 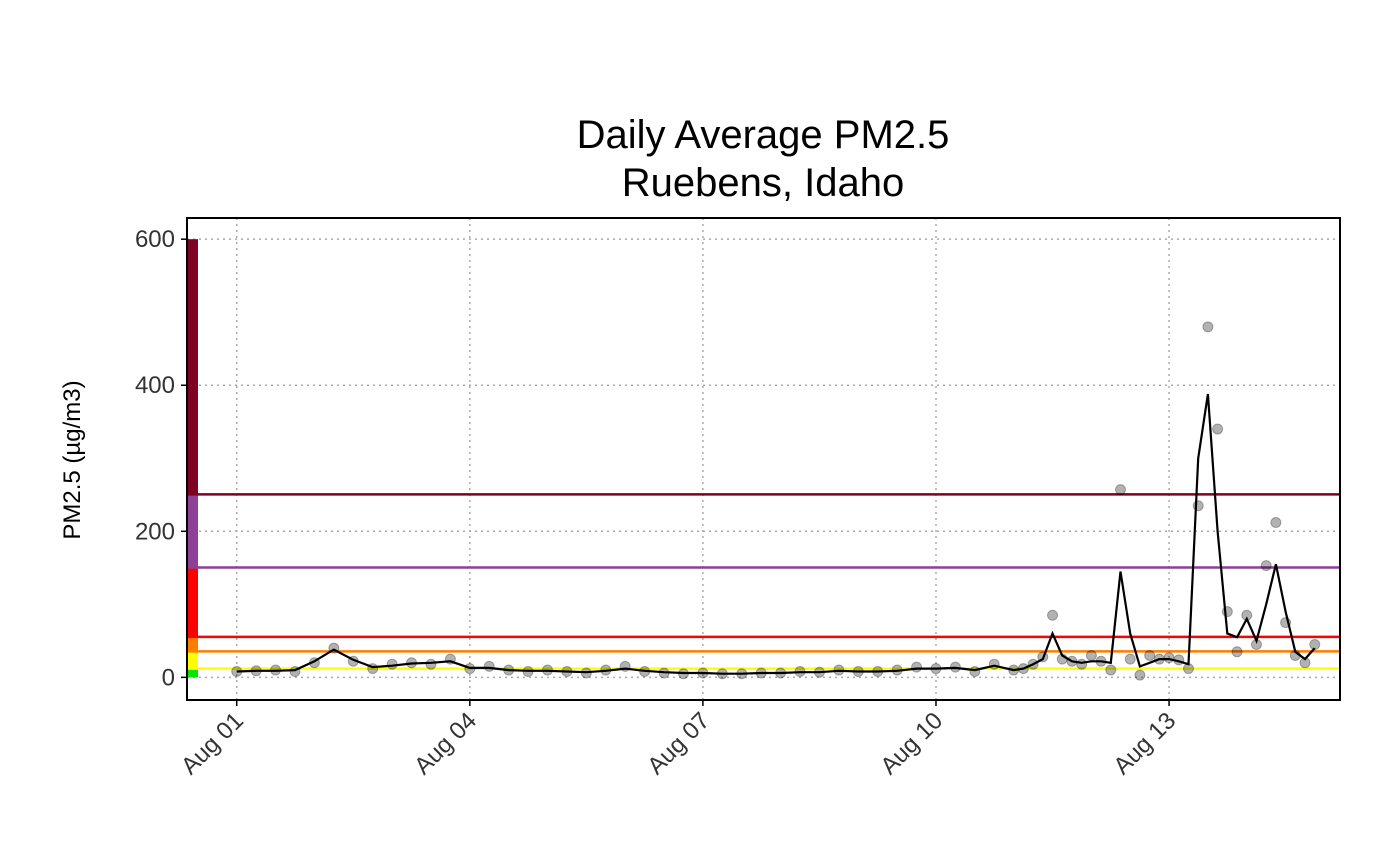 I want to click on x-tick-label: Aug 13, so click(x=1144, y=743).